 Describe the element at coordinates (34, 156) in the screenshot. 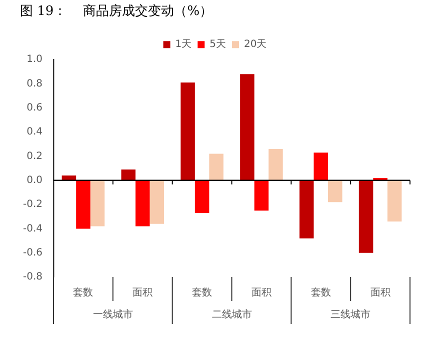

I see `y-tick-label: 0.2` at that location.